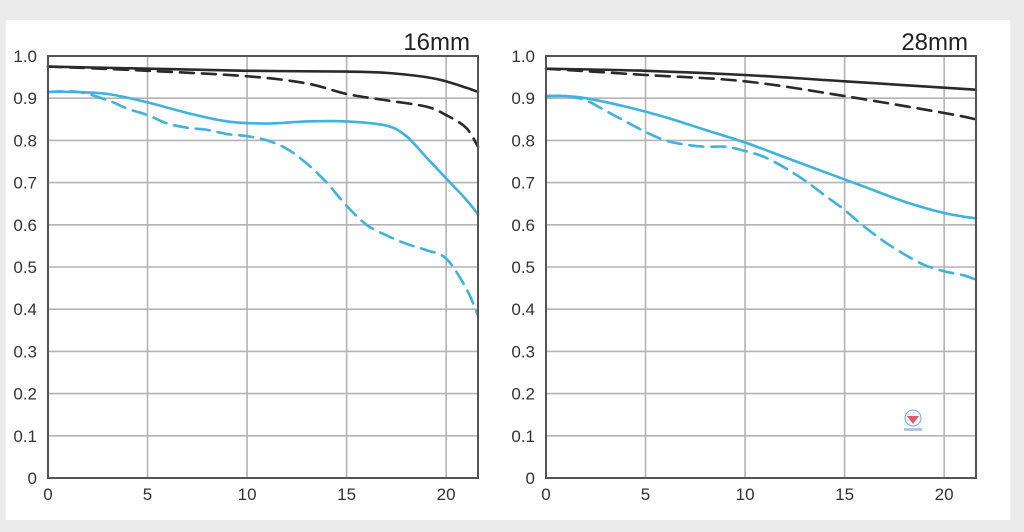  I want to click on chart-title-28mm: 28mm, so click(934, 42).